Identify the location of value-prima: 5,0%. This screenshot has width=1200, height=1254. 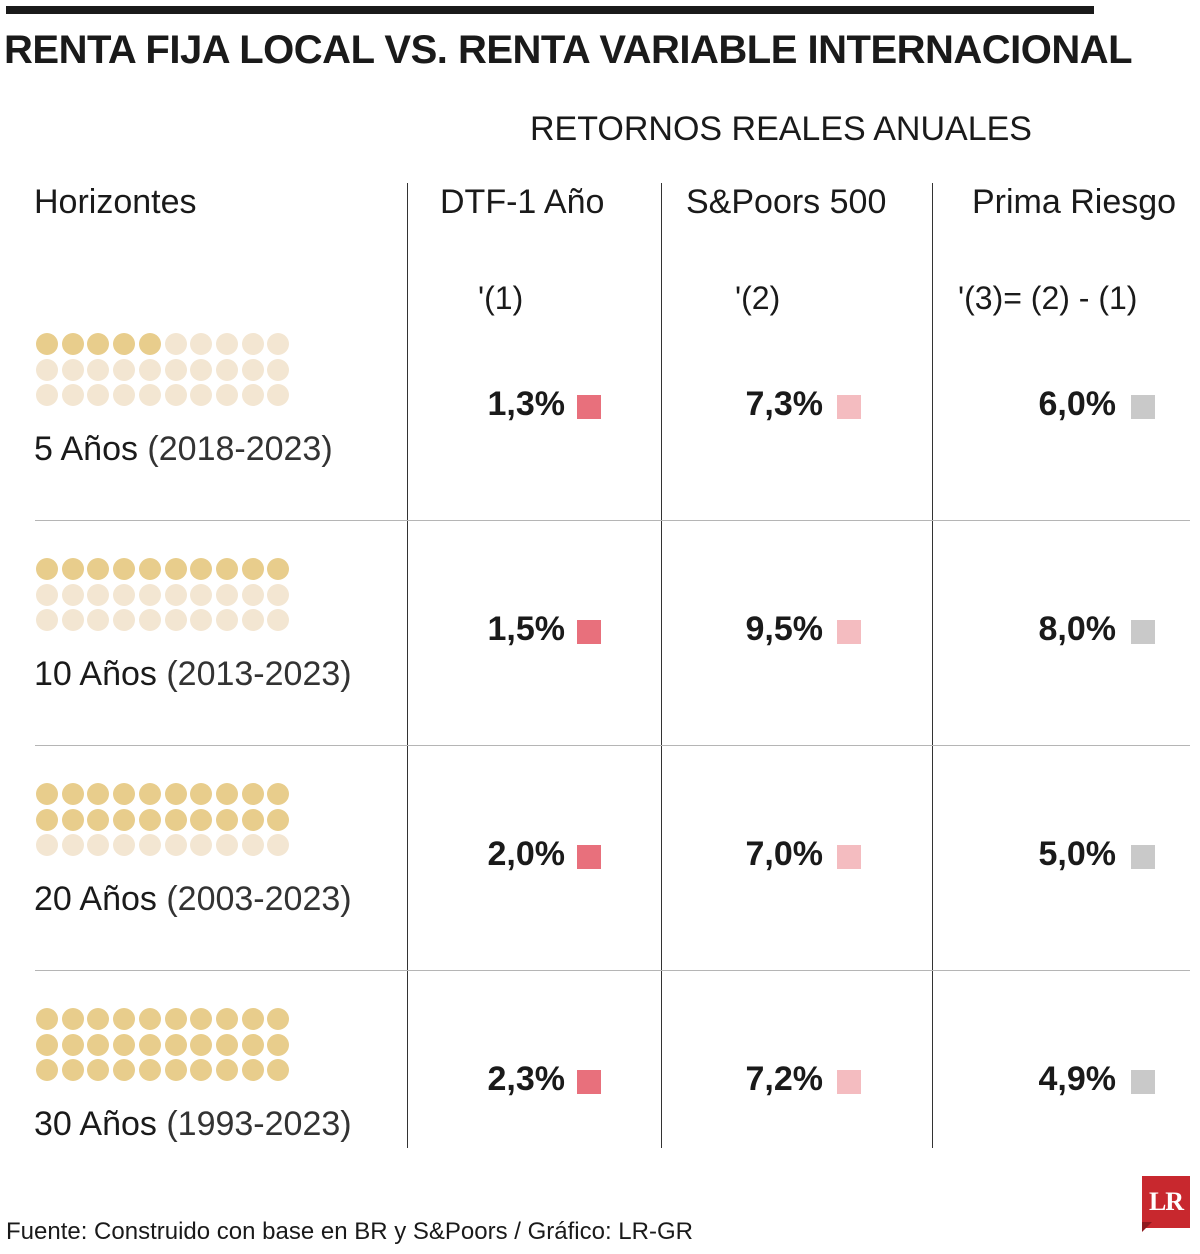
(1077, 854).